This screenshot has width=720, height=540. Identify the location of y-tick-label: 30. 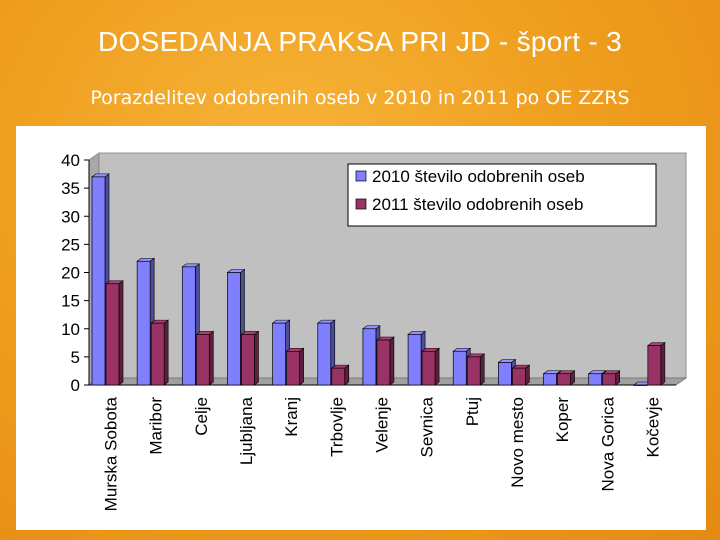
(70, 216).